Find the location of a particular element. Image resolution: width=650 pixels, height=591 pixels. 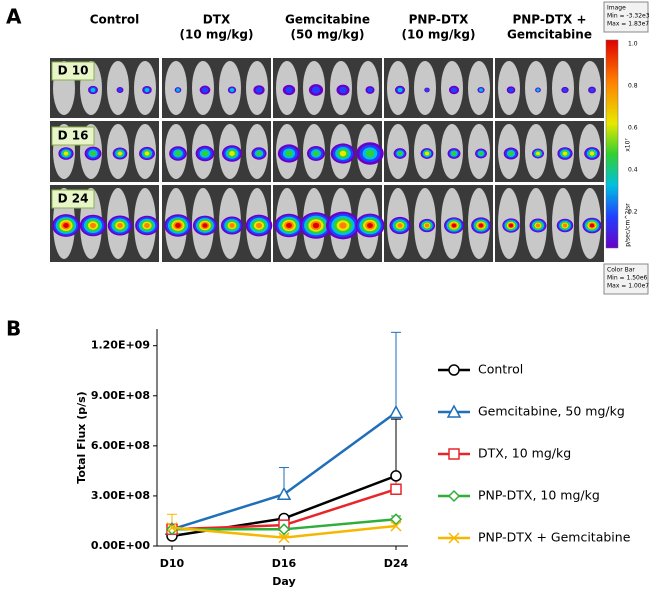

column-header: PNP-DTX + is located at coordinates (549, 20).